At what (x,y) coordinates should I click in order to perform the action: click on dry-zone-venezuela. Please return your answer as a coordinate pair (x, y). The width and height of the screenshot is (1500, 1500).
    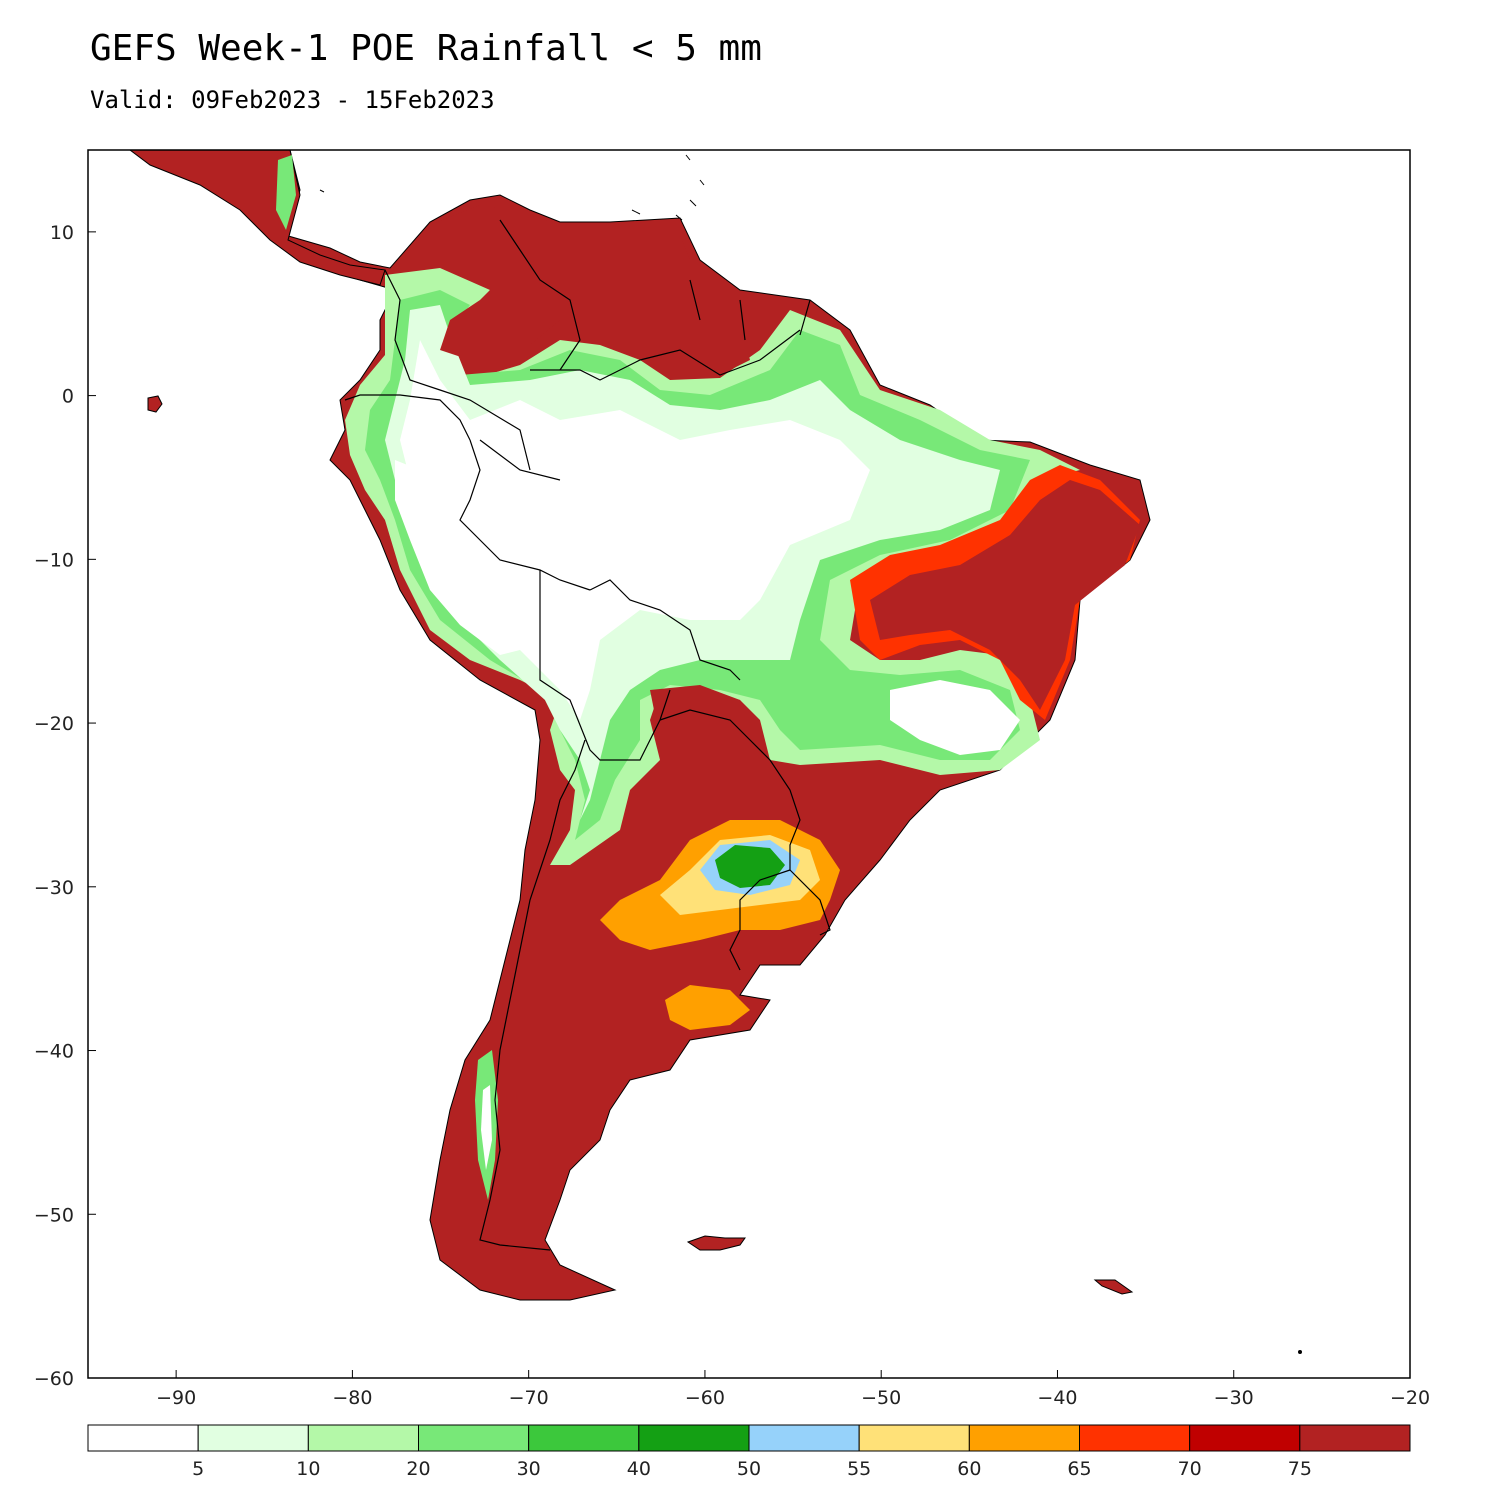
    Looking at the image, I should click on (560, 282).